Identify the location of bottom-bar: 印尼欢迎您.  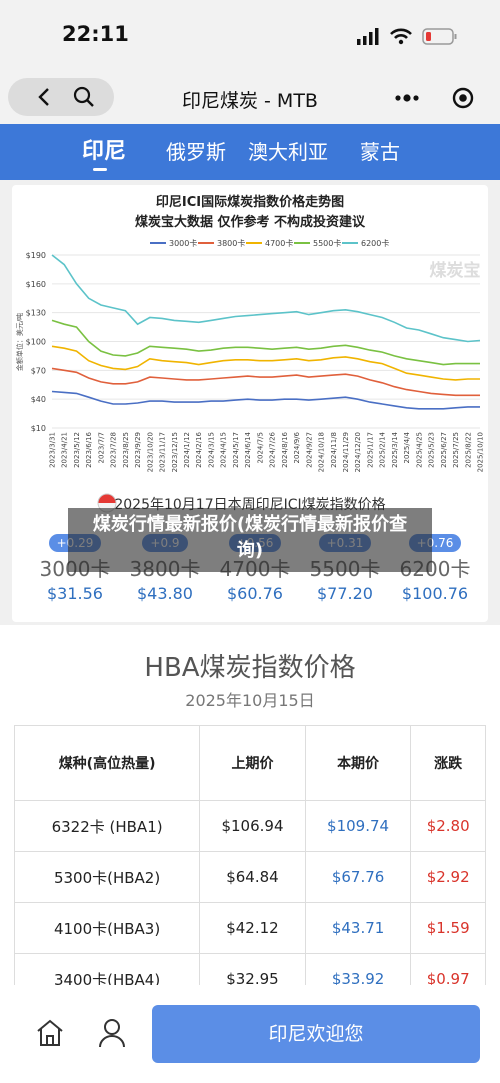
(250, 1034).